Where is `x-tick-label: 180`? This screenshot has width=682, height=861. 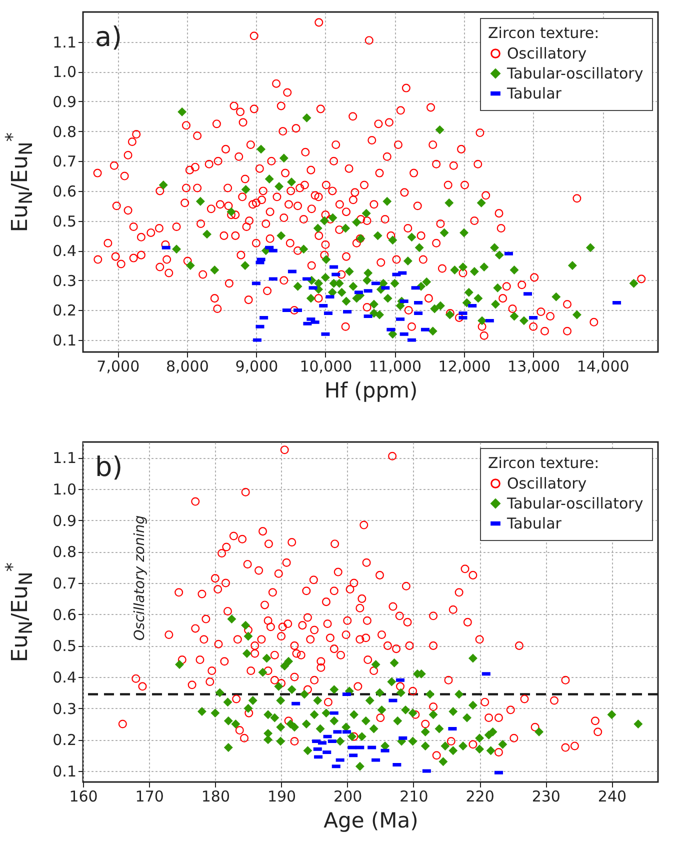 x-tick-label: 180 is located at coordinates (215, 797).